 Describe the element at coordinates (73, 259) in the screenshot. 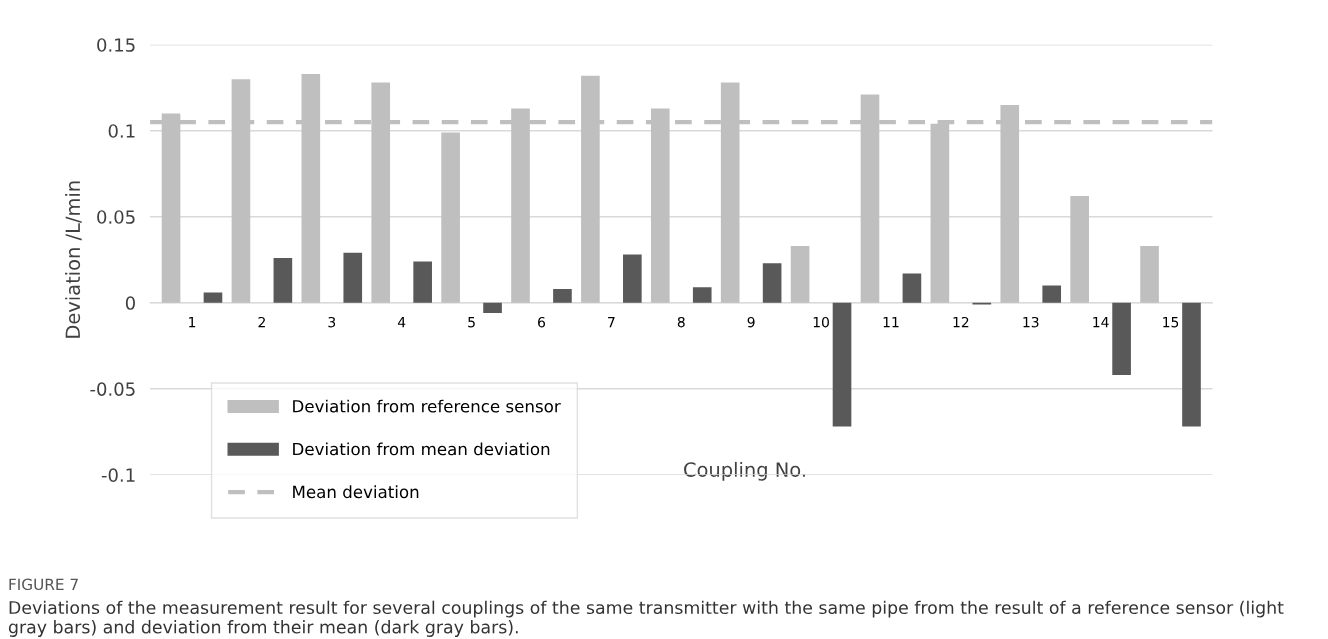

I see `y-axis-title: Deviation /L/min` at that location.